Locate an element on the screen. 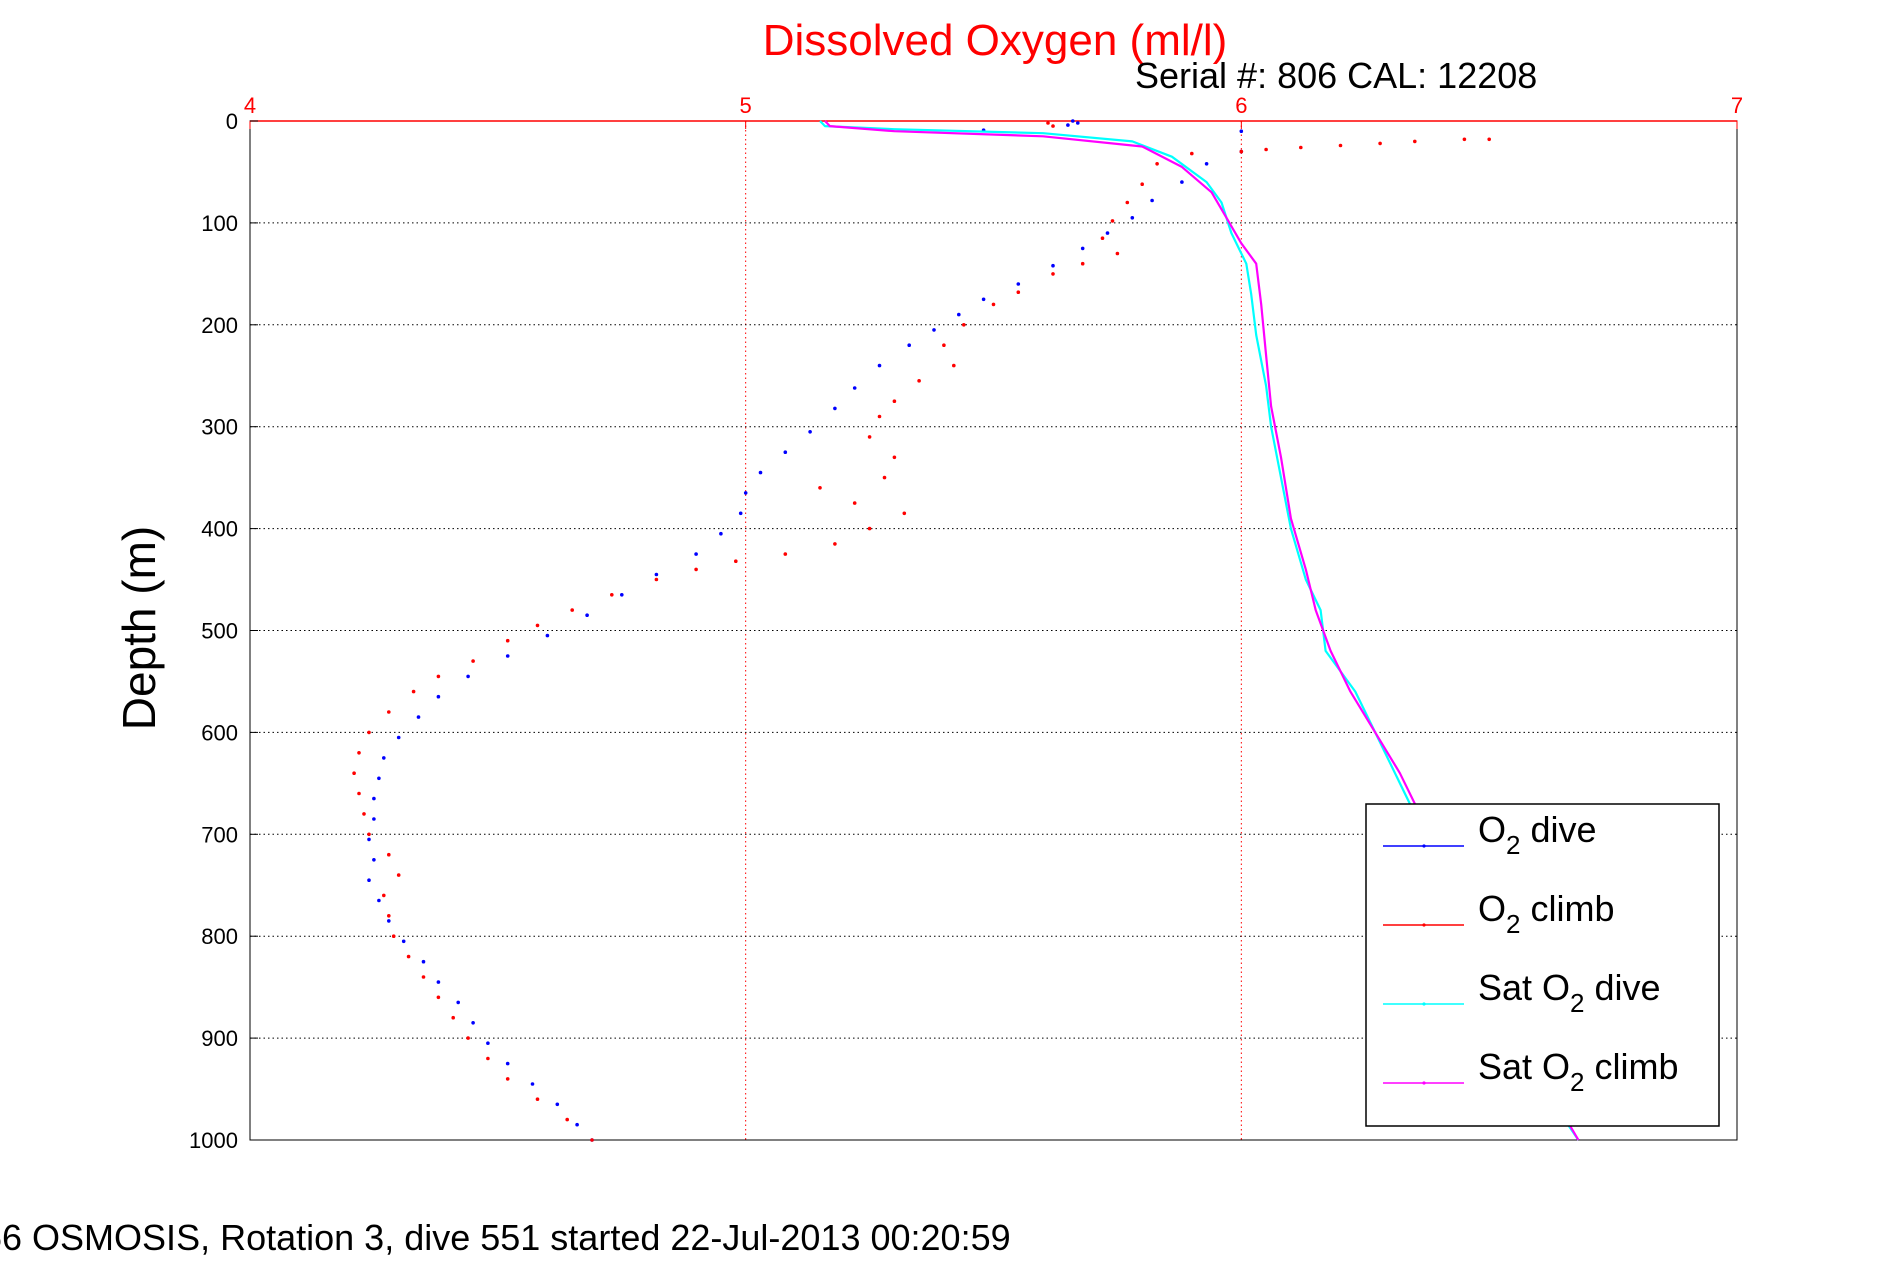  y-axis: 0 100 200 300 400 500 600 700 800 900 1000 is located at coordinates (223, 631).